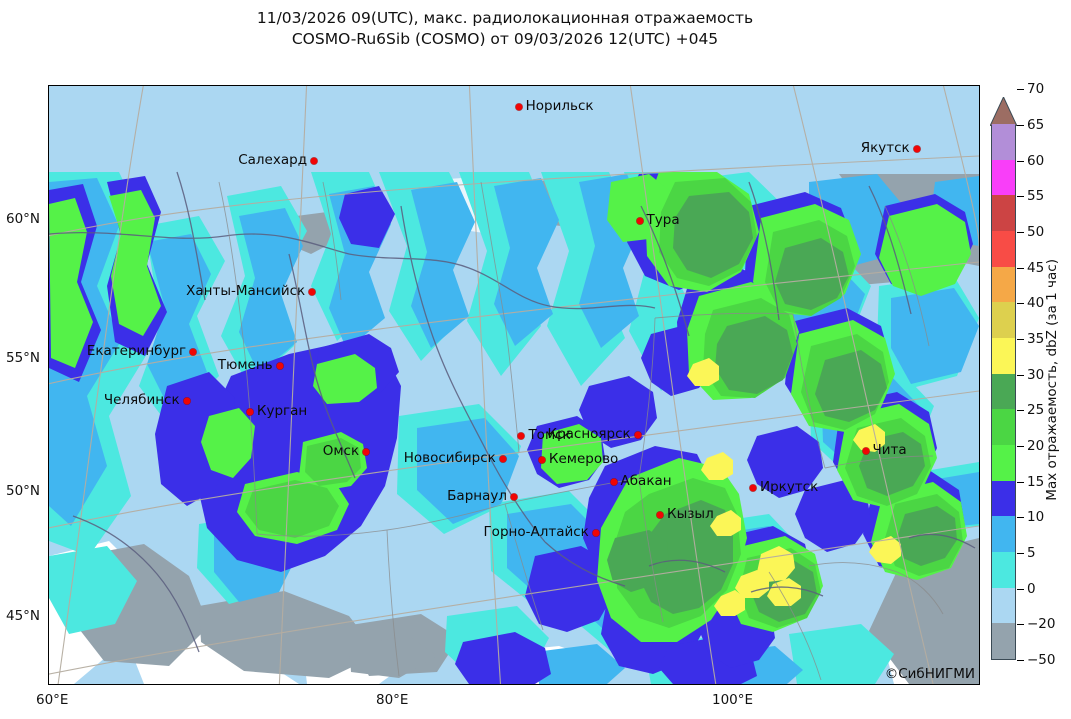 This screenshot has height=719, width=1071. I want to click on city-label: Томск, so click(549, 434).